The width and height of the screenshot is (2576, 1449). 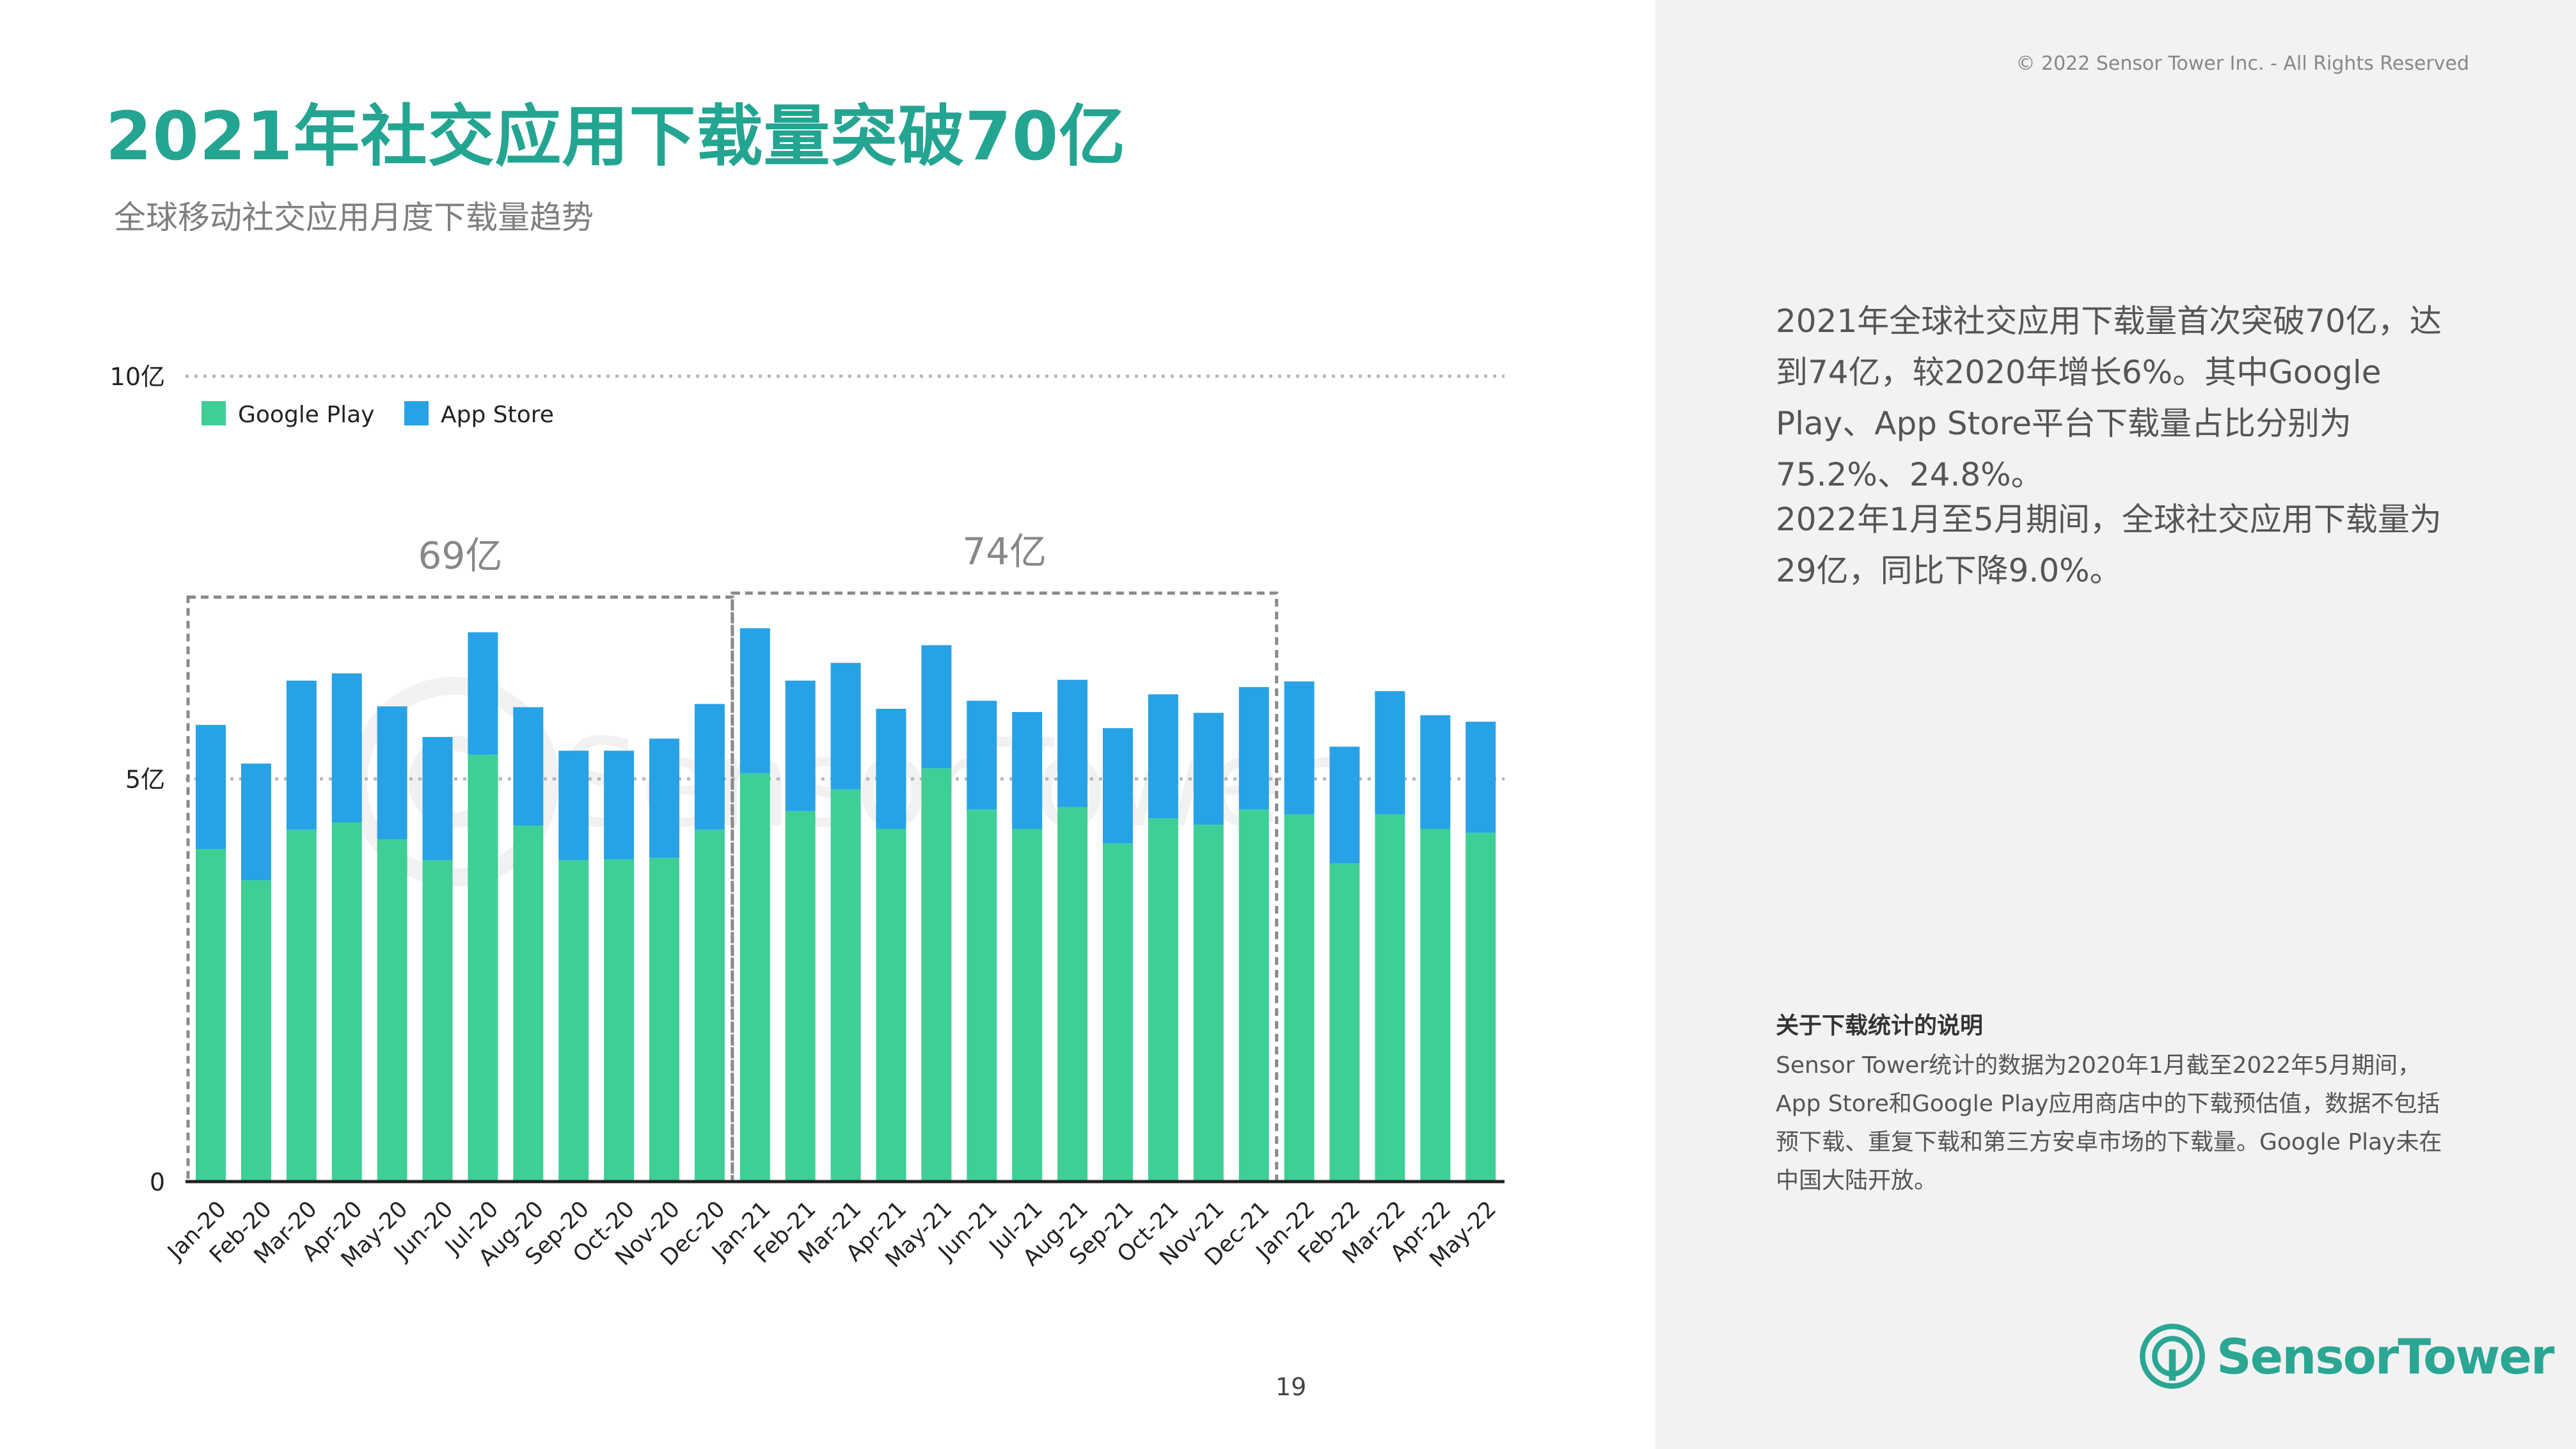 What do you see at coordinates (416, 413) in the screenshot?
I see `legend-swatch-app-store` at bounding box center [416, 413].